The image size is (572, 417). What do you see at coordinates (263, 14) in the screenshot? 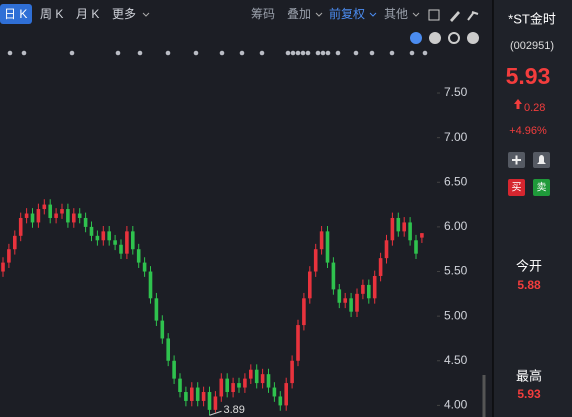
I see `chips: 筹码` at bounding box center [263, 14].